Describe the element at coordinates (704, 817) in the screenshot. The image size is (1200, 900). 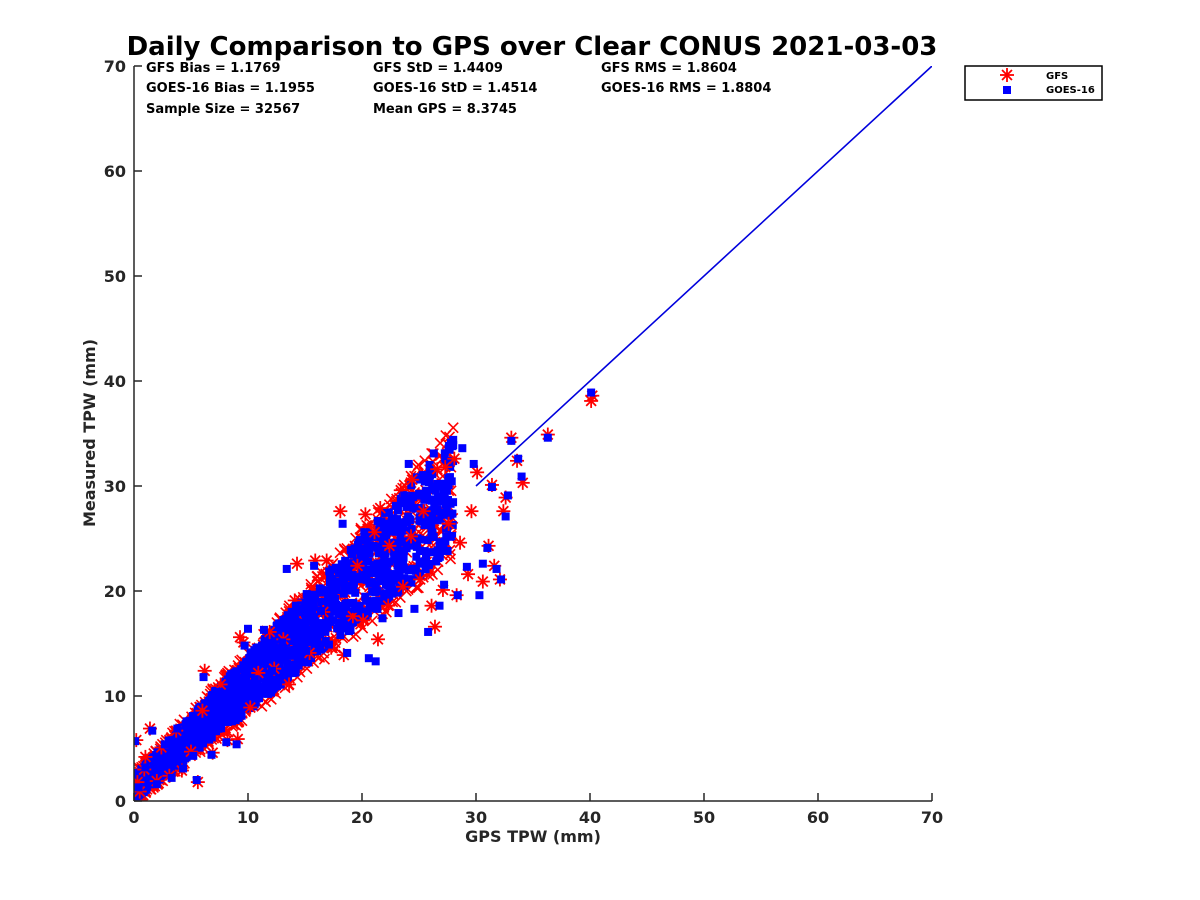
I see `x-tick-label: 50` at that location.